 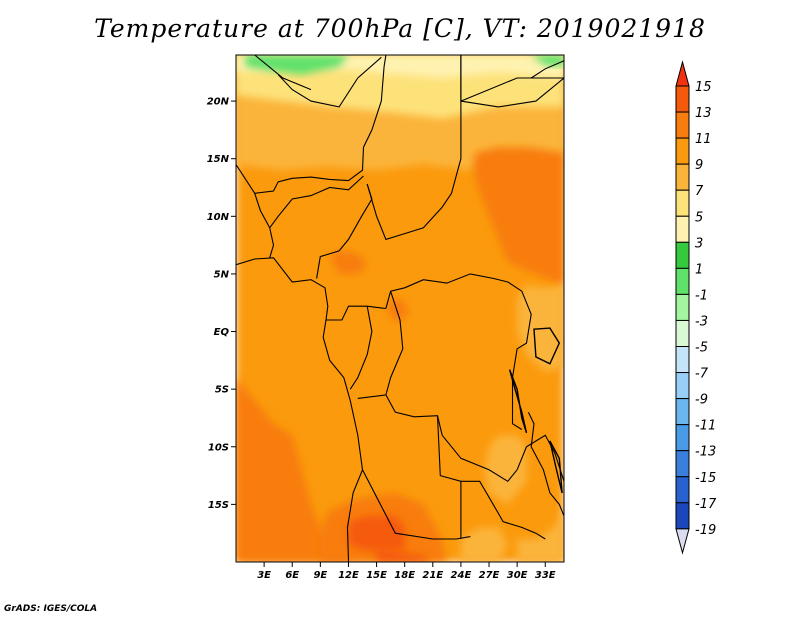 I want to click on x-axis: 3E 6E 9E 12E 15E 18E 21E 24E 27E 30E 33E, so click(x=406, y=571).